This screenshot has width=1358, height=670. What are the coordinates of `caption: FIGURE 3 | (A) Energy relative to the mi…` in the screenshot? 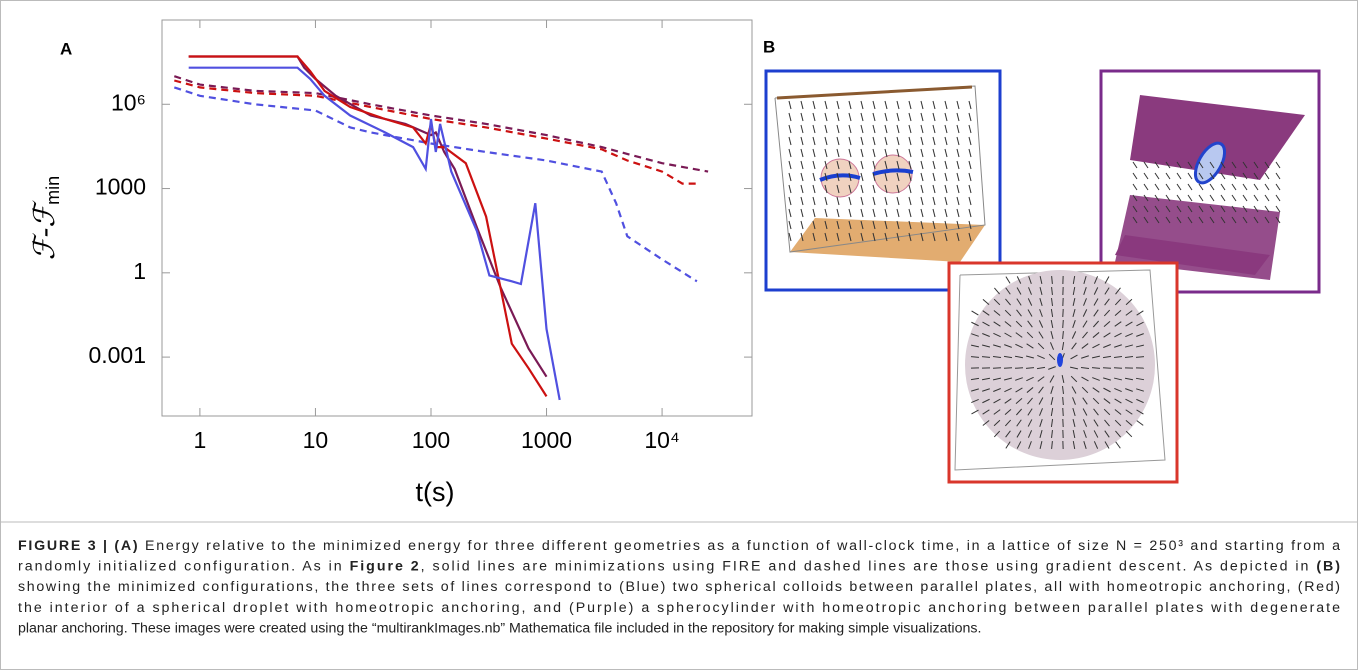 It's located at (679, 587).